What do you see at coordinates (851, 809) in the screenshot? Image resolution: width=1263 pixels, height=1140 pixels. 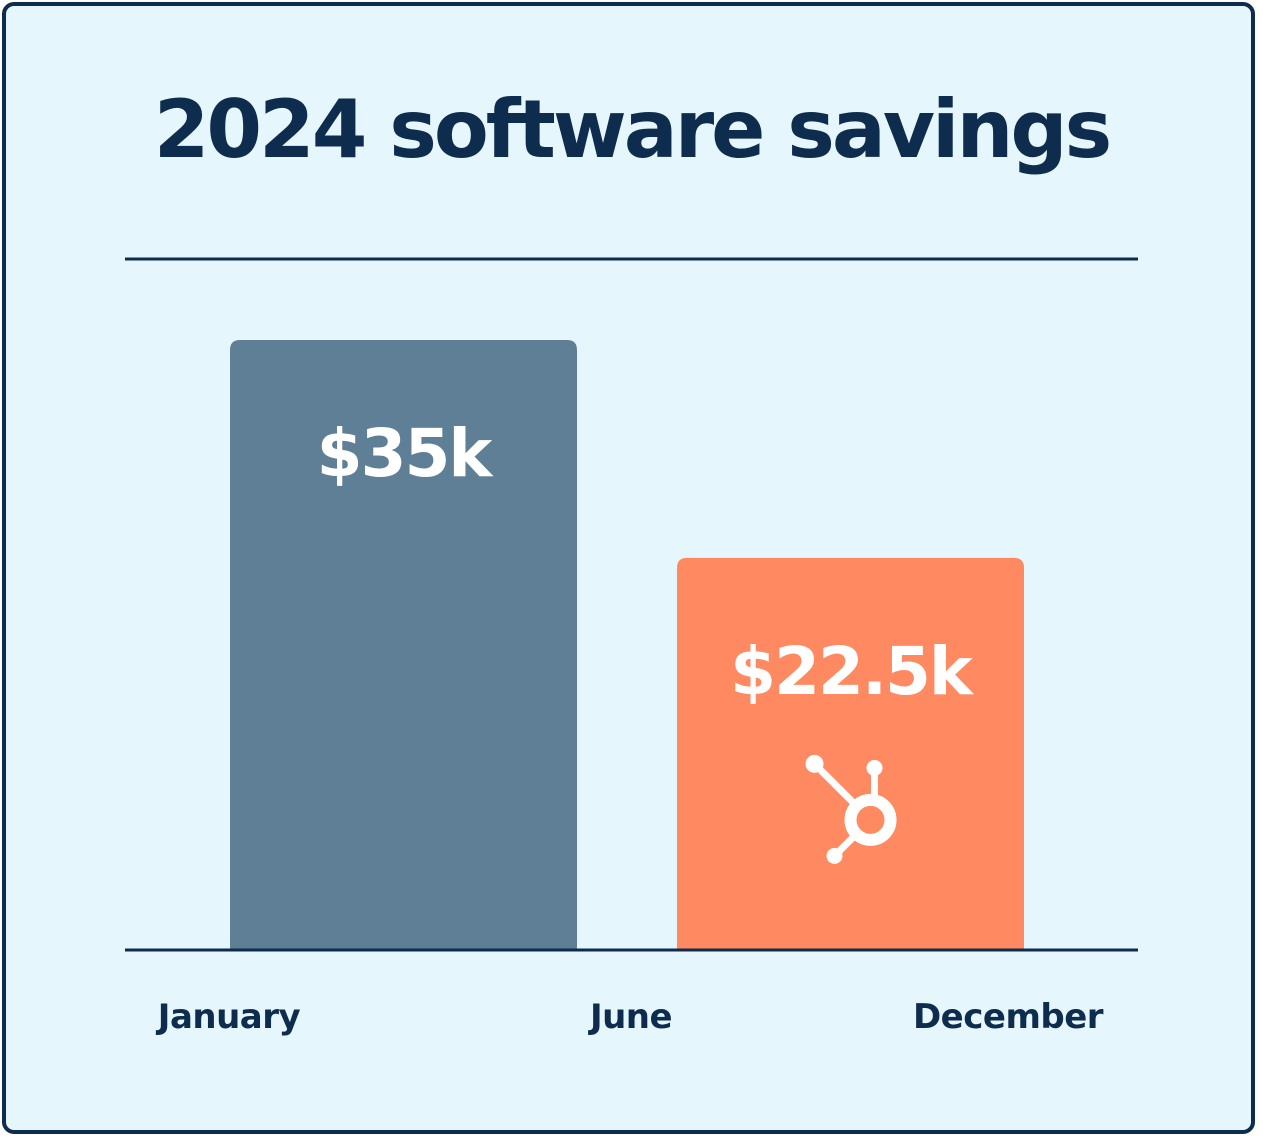 I see `hubspot-logo-icon` at bounding box center [851, 809].